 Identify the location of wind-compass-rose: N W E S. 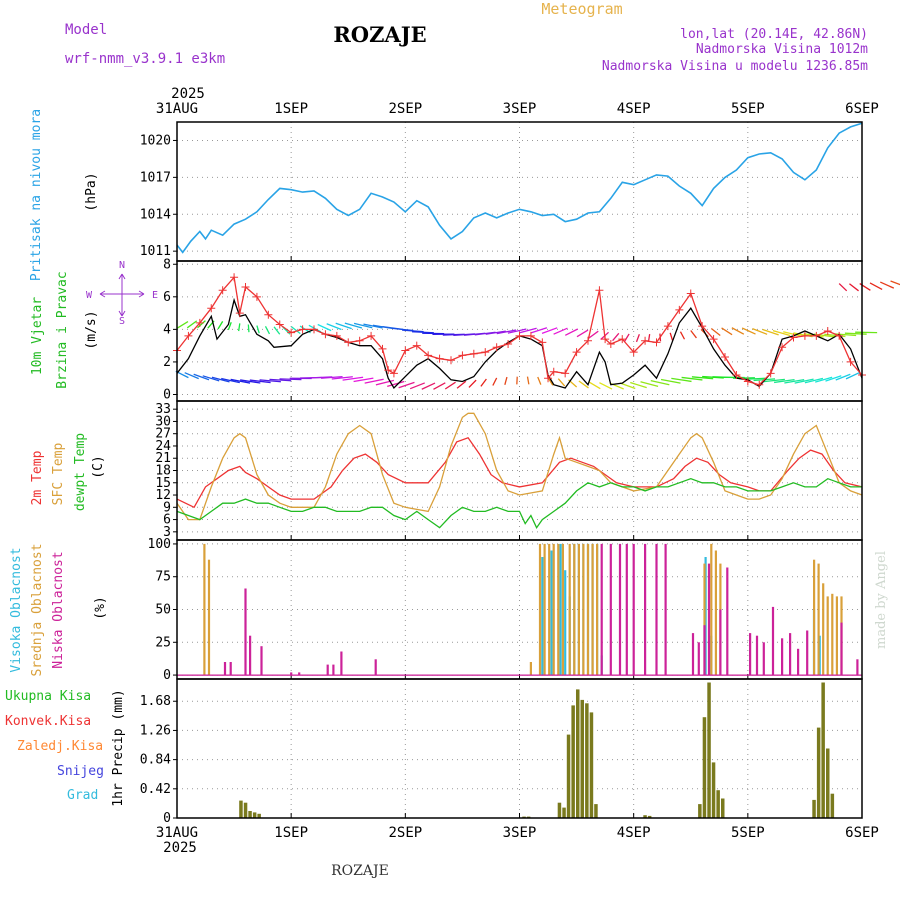
(122, 293).